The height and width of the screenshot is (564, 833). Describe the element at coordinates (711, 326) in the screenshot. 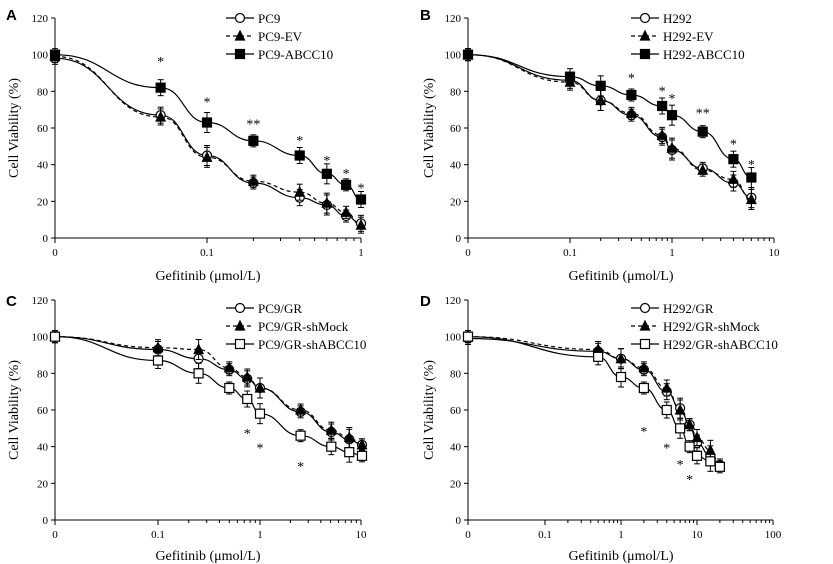

I see `legend-label: H292/GR-shMock` at that location.